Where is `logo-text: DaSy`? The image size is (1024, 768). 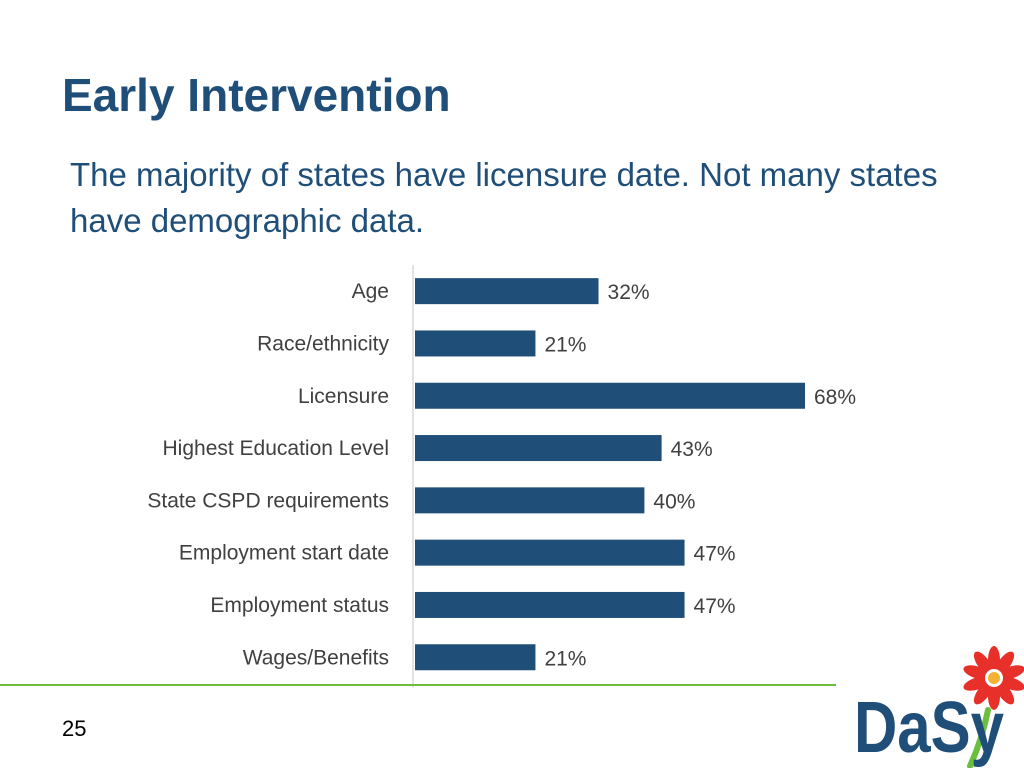
logo-text: DaSy is located at coordinates (929, 728).